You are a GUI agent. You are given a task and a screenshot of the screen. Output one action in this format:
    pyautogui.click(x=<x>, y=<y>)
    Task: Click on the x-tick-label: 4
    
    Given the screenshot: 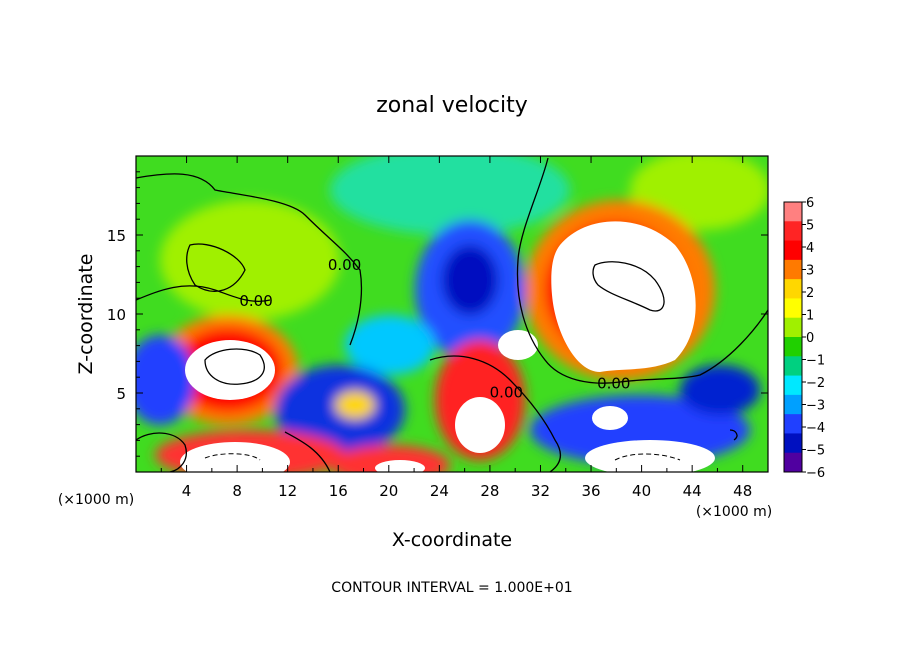 What is the action you would take?
    pyautogui.click(x=187, y=491)
    